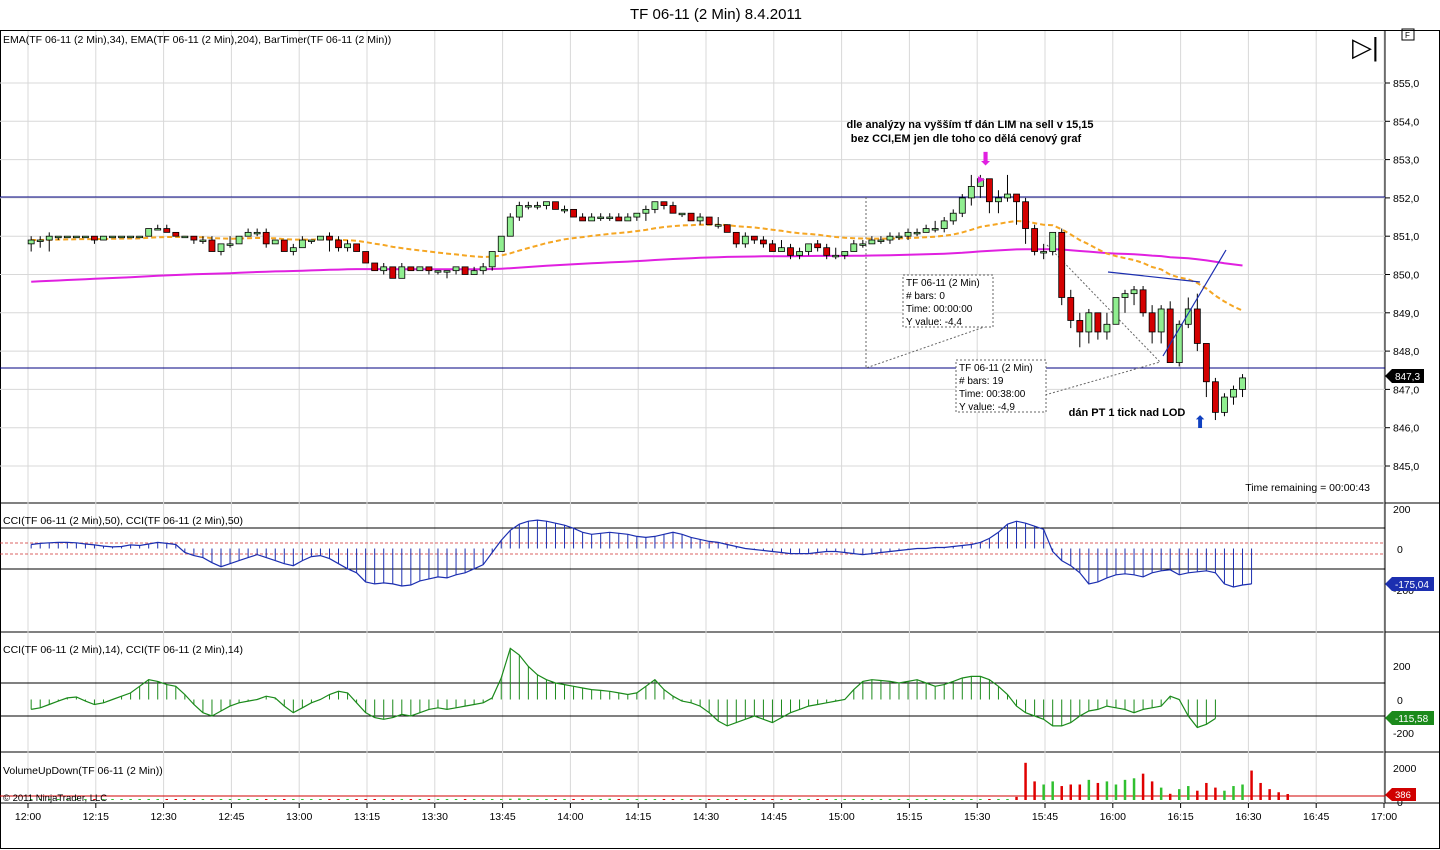 Image resolution: width=1440 pixels, height=850 pixels. Describe the element at coordinates (1248, 817) in the screenshot. I see `x-tick-label: 16:30` at that location.